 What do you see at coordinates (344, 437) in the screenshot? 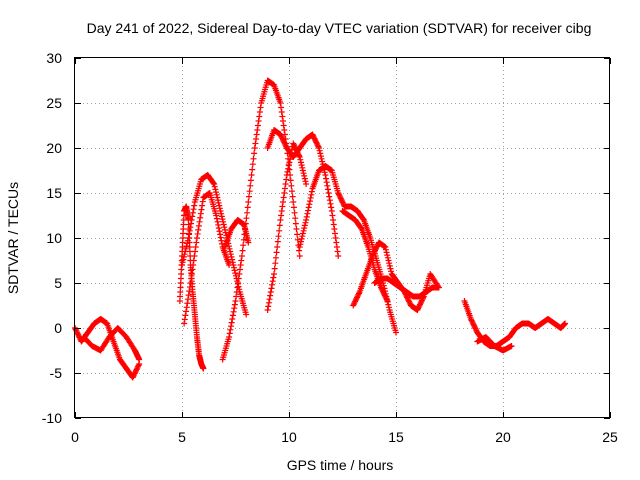
I see `x-tick-labels: 0 5 10 15 20 25` at bounding box center [344, 437].